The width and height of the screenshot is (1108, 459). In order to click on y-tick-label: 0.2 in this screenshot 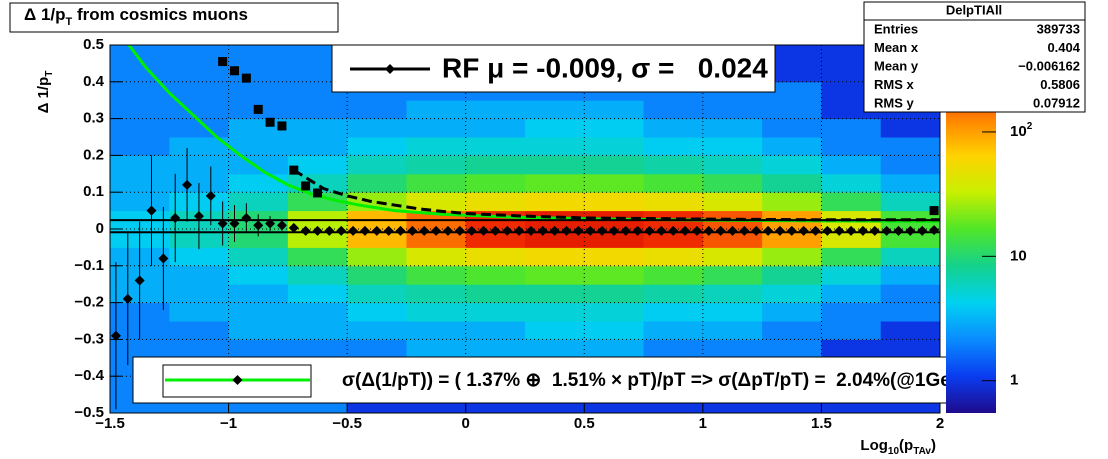, I will do `click(93, 154)`.